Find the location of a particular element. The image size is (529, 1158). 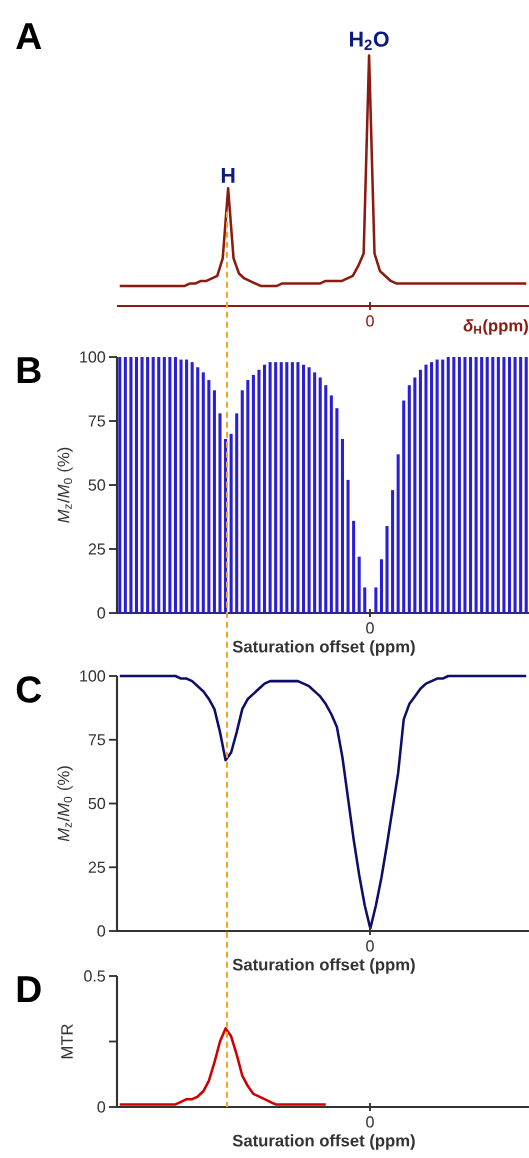

y-axis-title: MTR is located at coordinates (67, 1041).